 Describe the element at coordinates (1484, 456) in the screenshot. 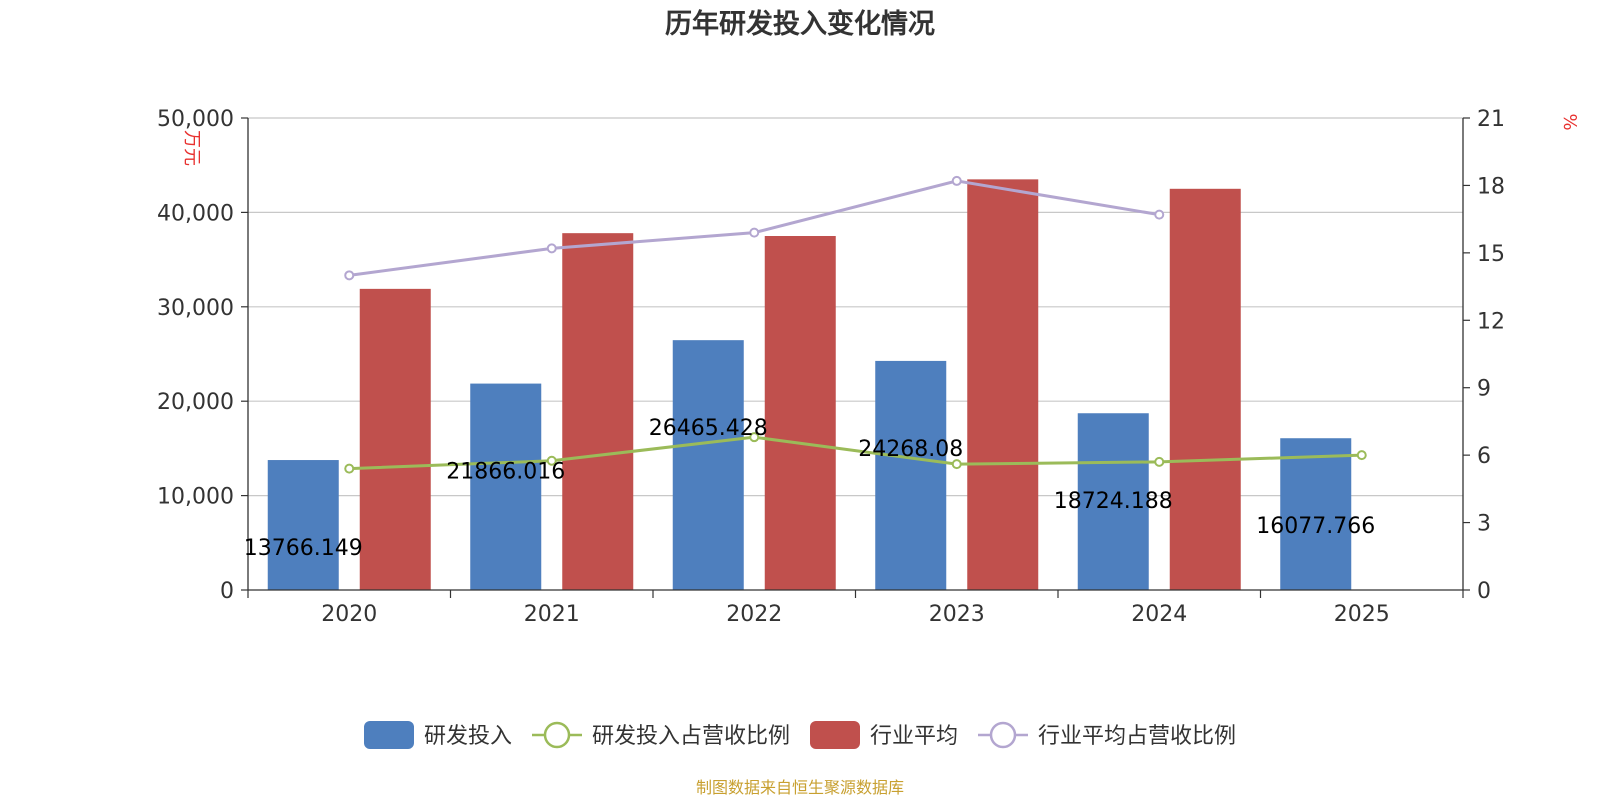

I see `right-axis-tick-label: 6` at that location.